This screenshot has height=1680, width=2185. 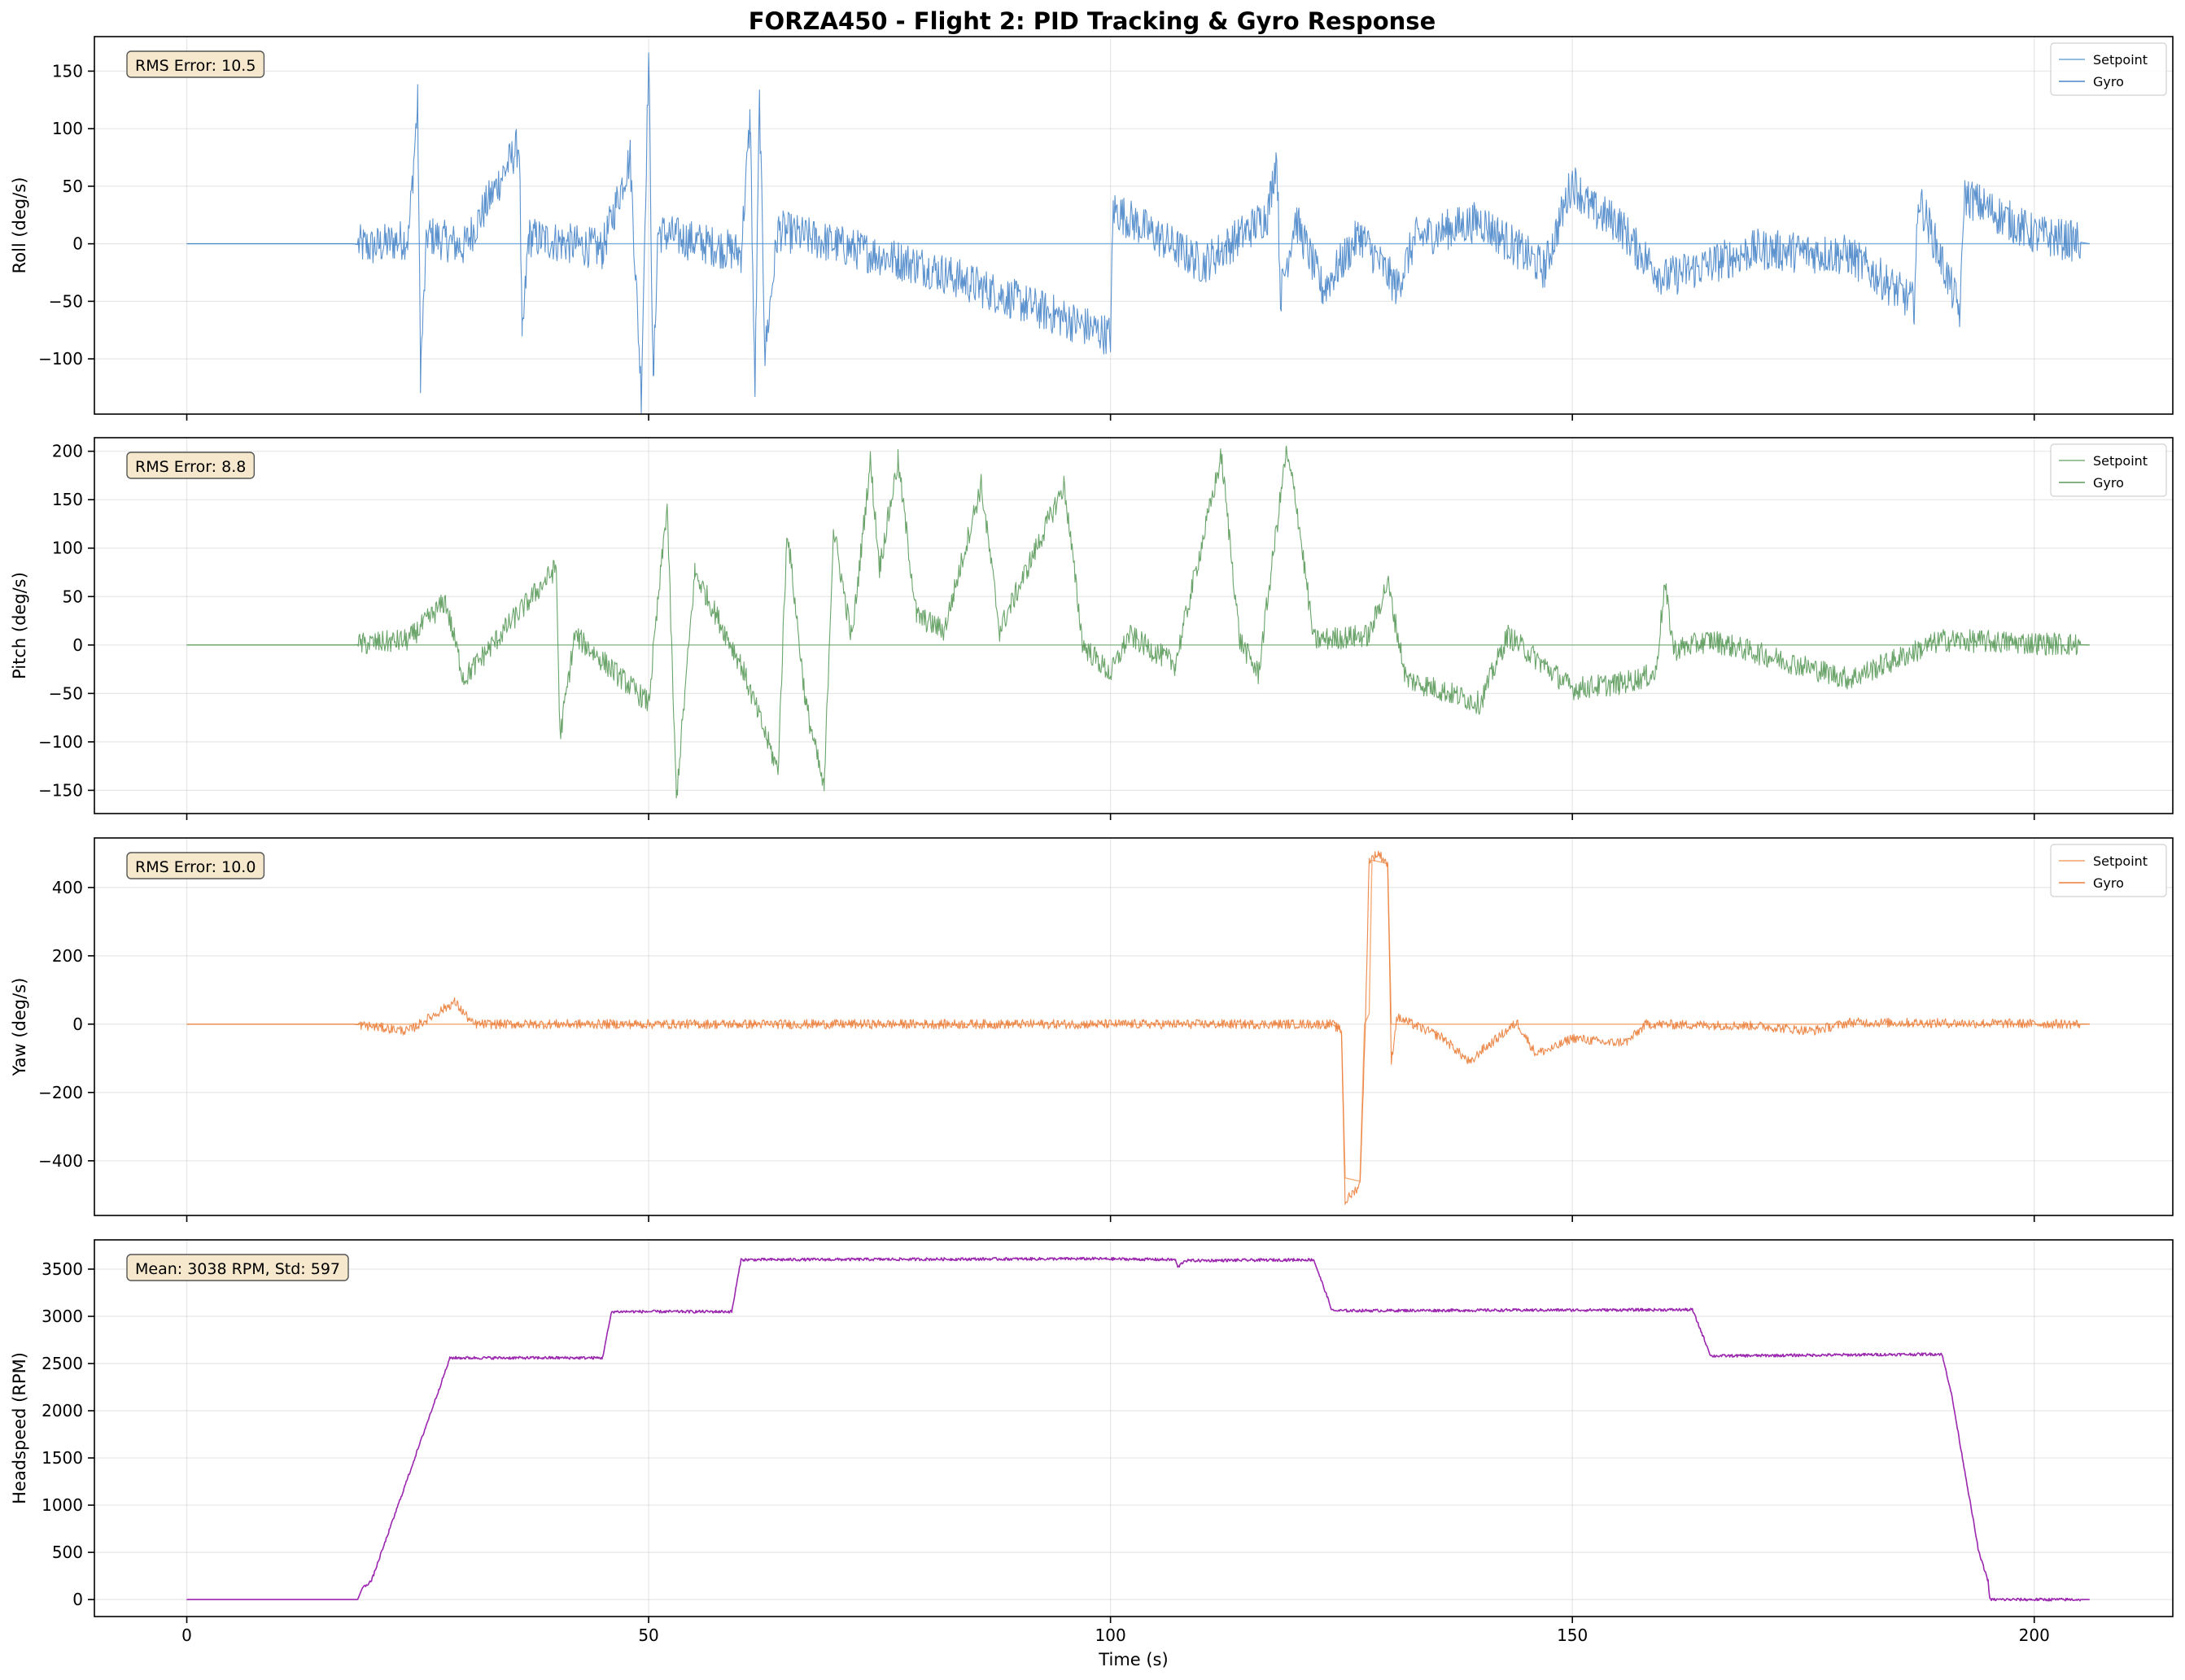 I want to click on yaw-annotation-box, so click(x=195, y=865).